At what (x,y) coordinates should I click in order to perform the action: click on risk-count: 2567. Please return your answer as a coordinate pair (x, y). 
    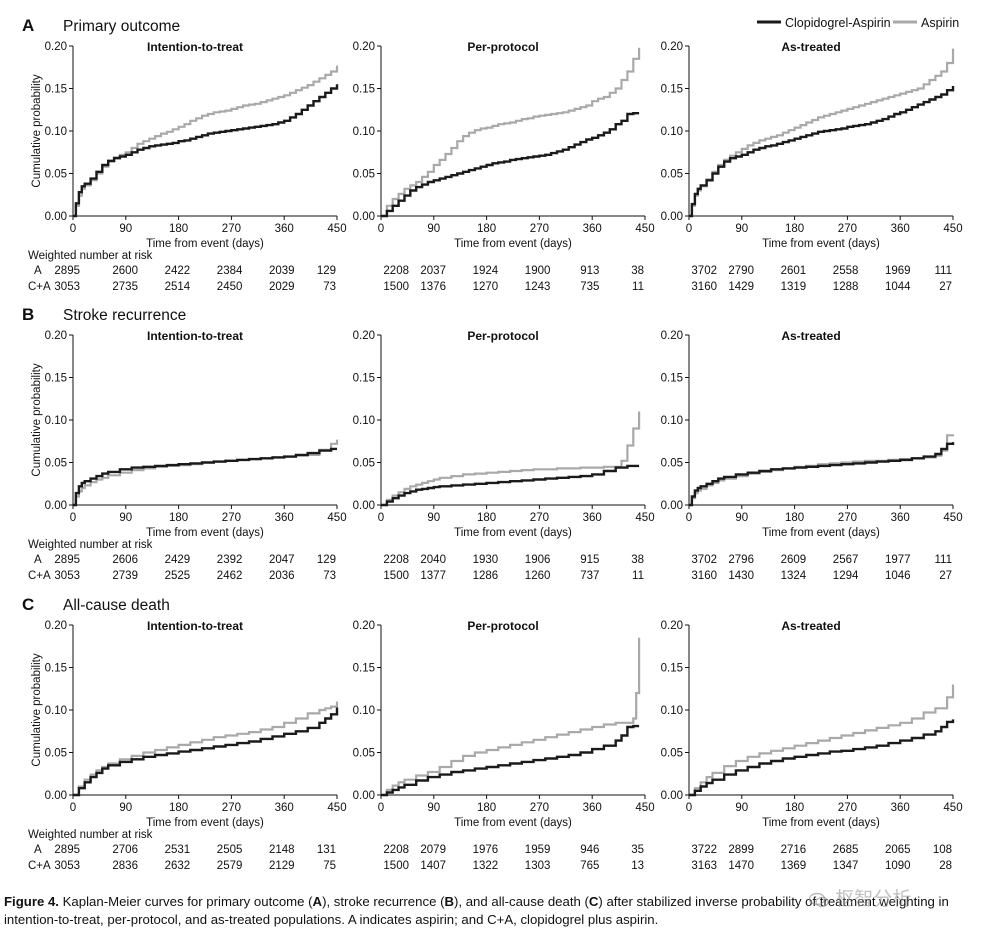
    Looking at the image, I should click on (846, 560).